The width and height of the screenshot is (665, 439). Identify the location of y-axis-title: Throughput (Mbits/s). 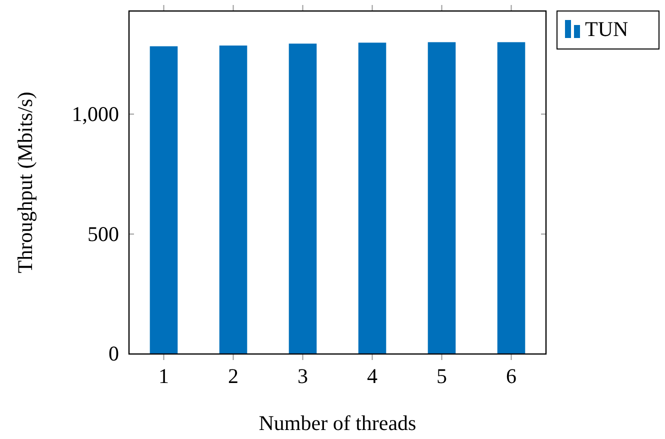
(25, 183).